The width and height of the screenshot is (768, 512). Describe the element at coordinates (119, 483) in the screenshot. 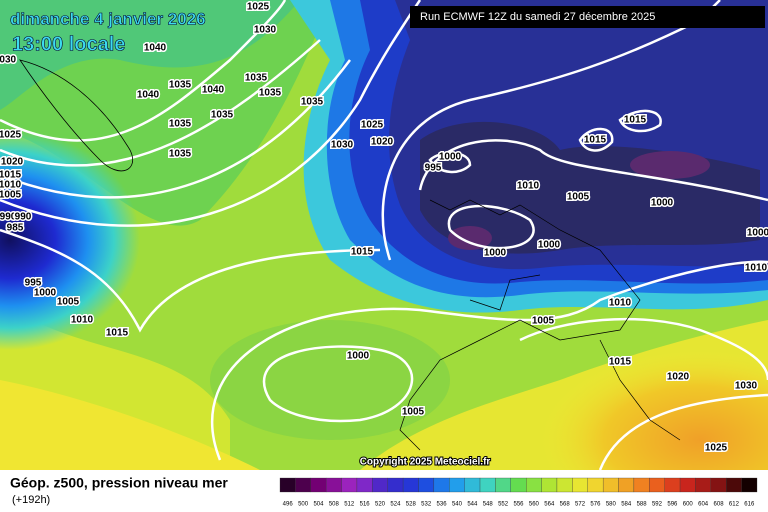

I see `footer-title: Géop. z500, pression niveau mer` at that location.